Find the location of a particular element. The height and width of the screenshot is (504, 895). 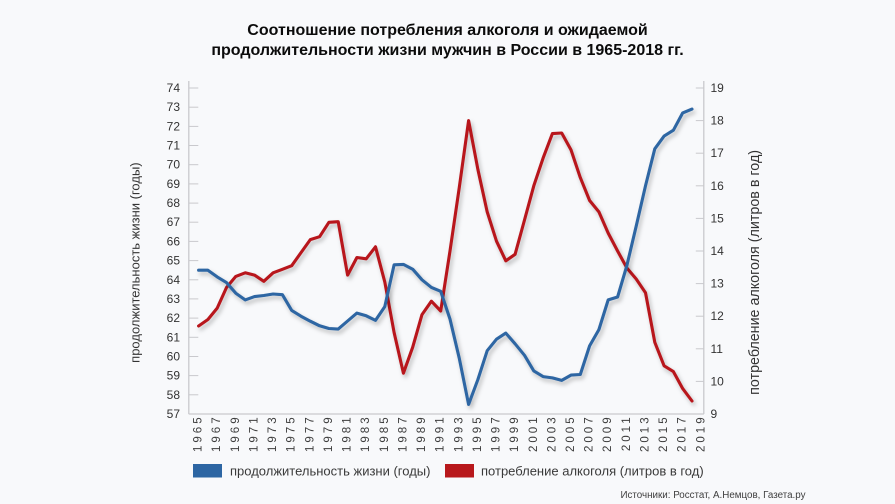

svg-text: 18 is located at coordinates (718, 121).